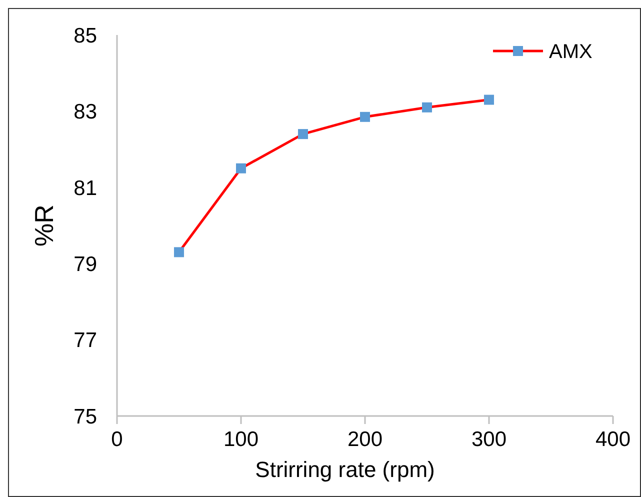  Describe the element at coordinates (85, 112) in the screenshot. I see `y-tick-label: 83` at that location.